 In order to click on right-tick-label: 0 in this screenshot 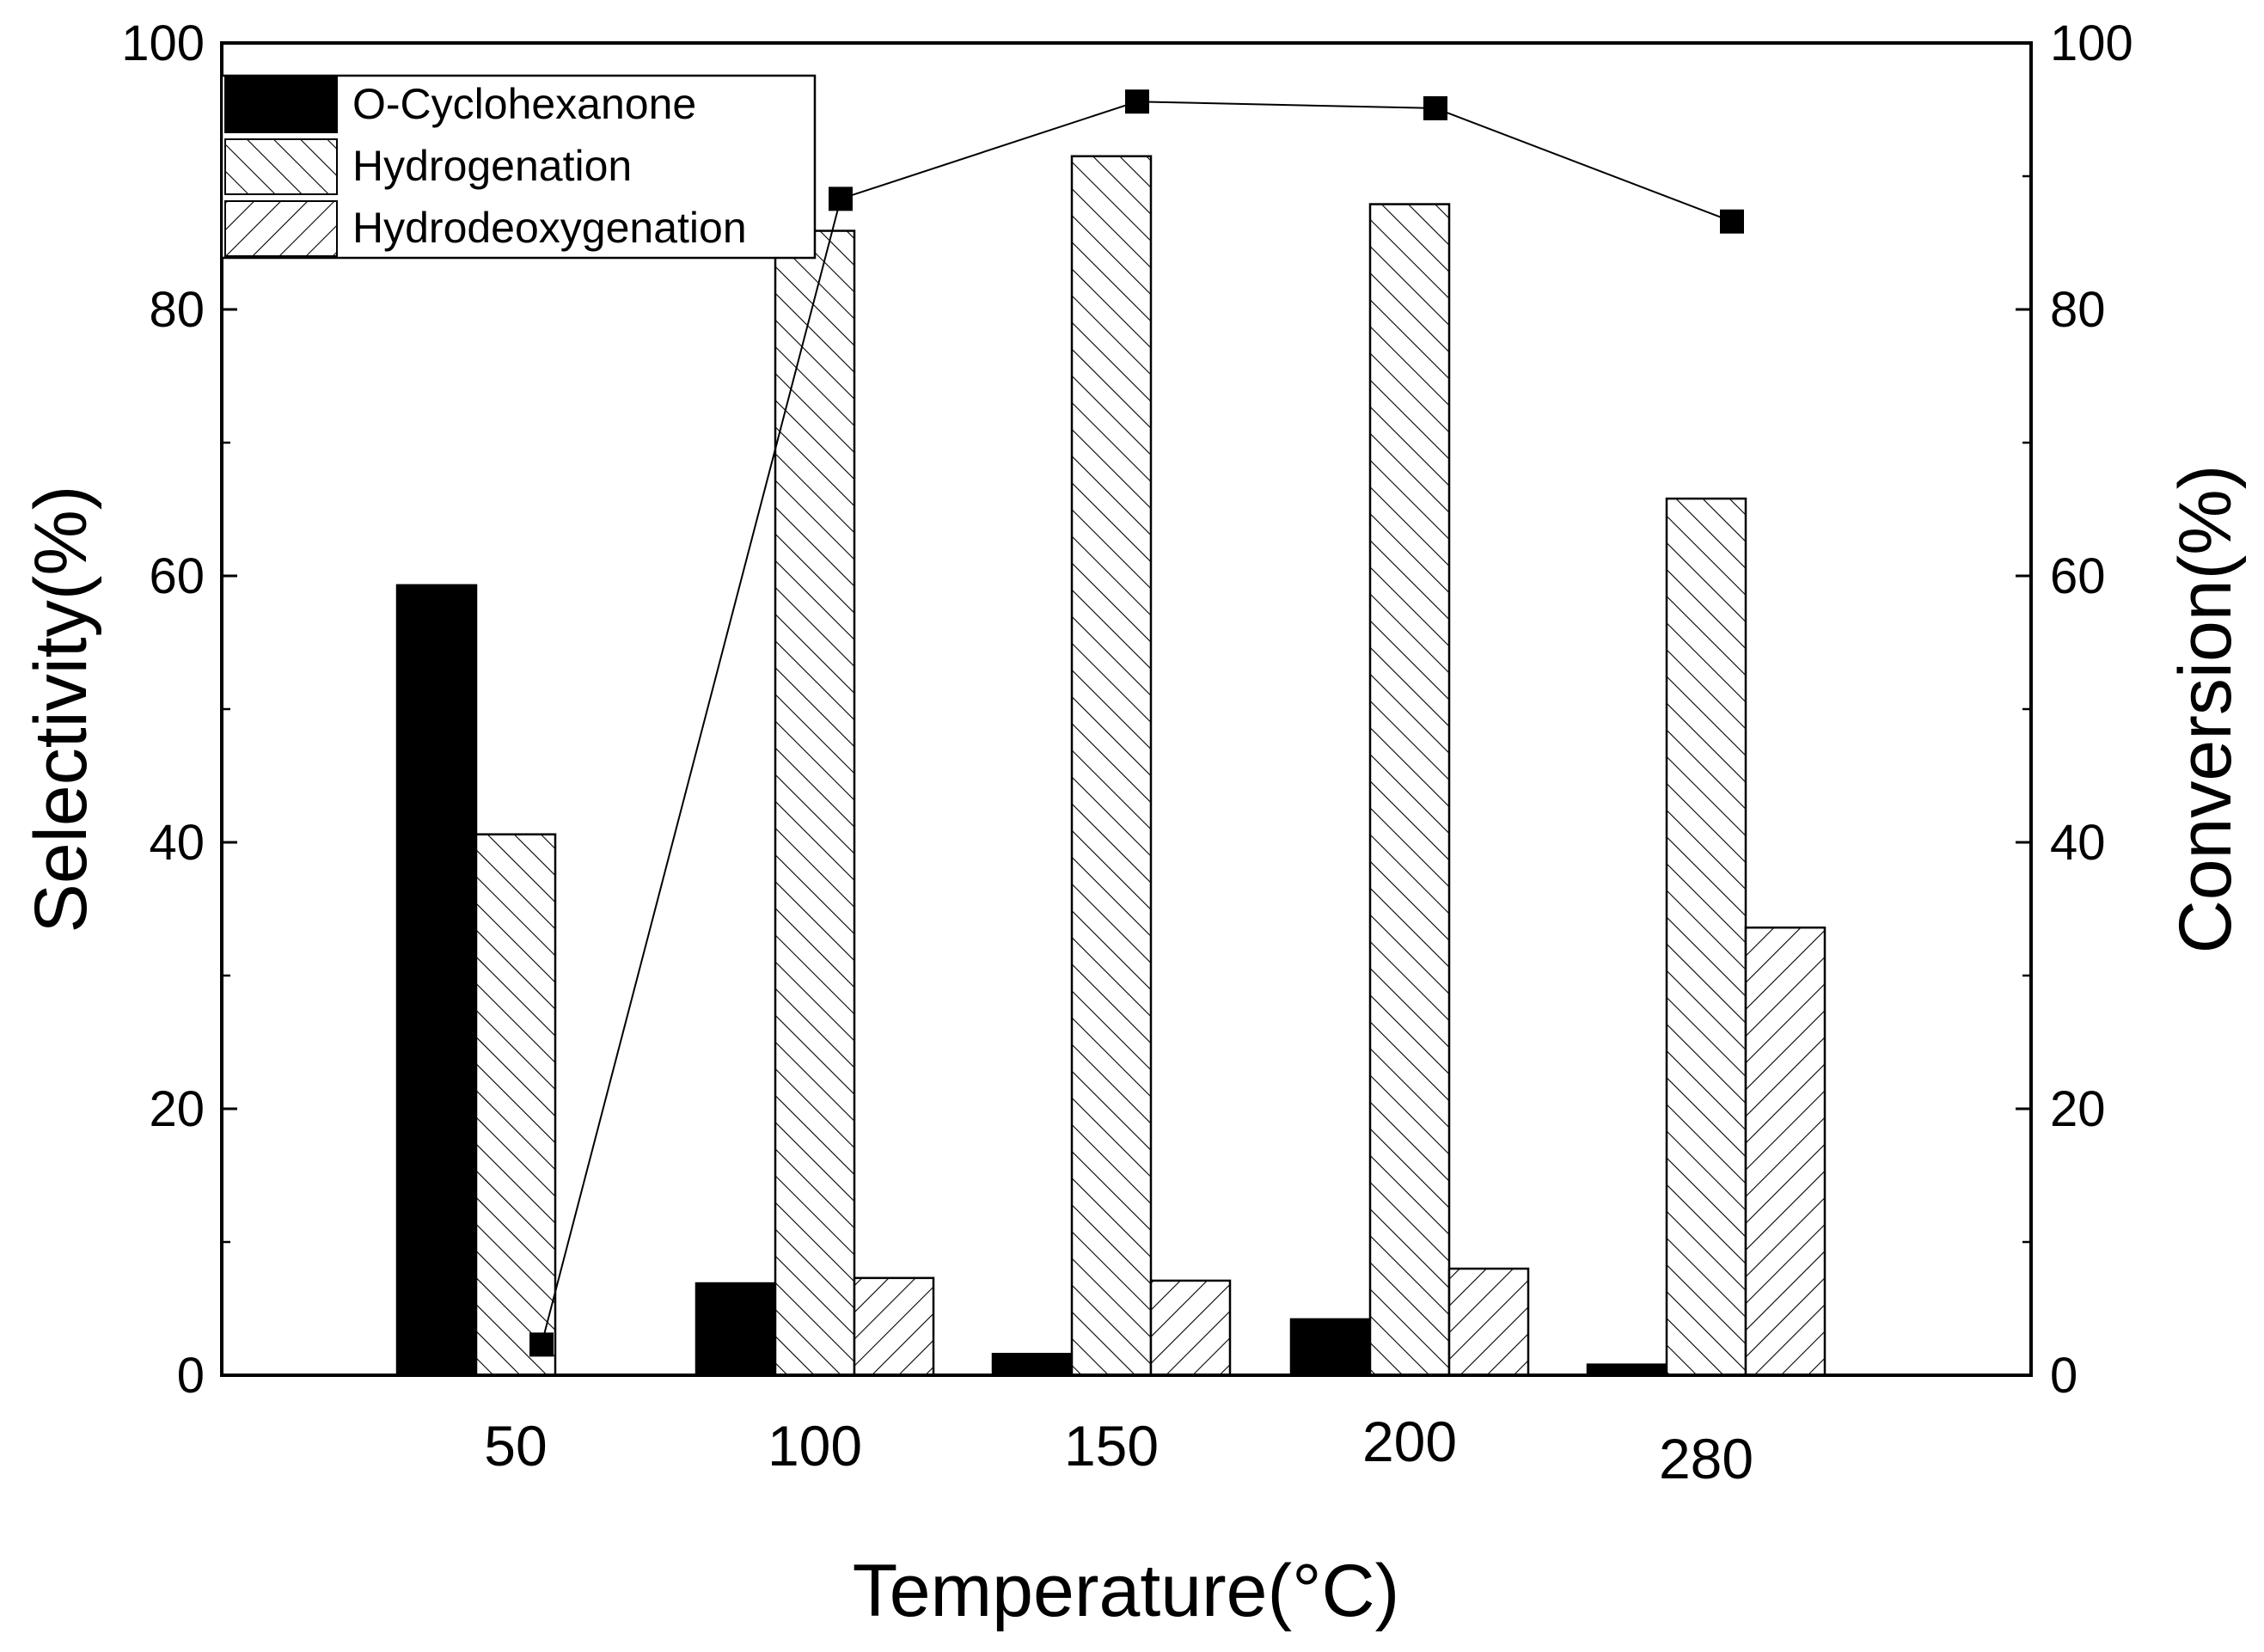, I will do `click(2063, 1376)`.